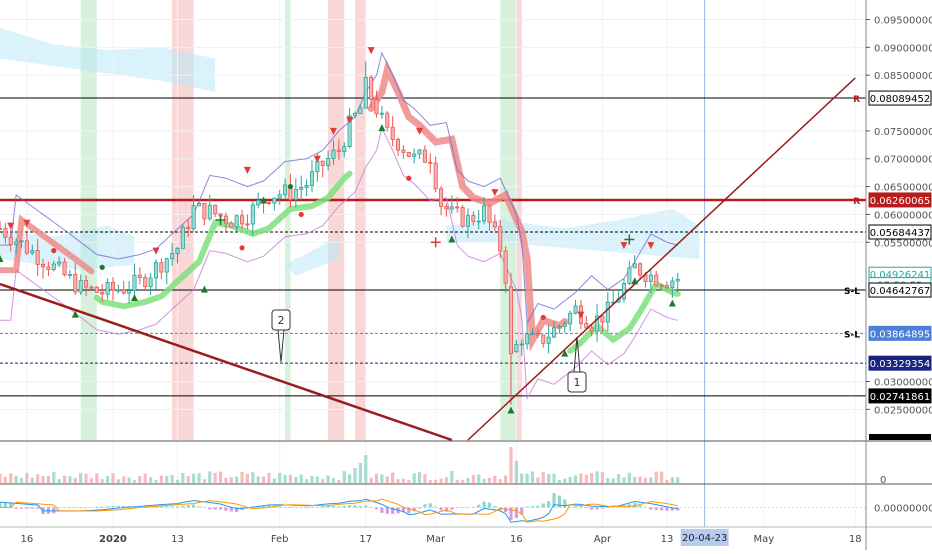  Describe the element at coordinates (282, 346) in the screenshot. I see `callout-2-pointer-b` at that location.